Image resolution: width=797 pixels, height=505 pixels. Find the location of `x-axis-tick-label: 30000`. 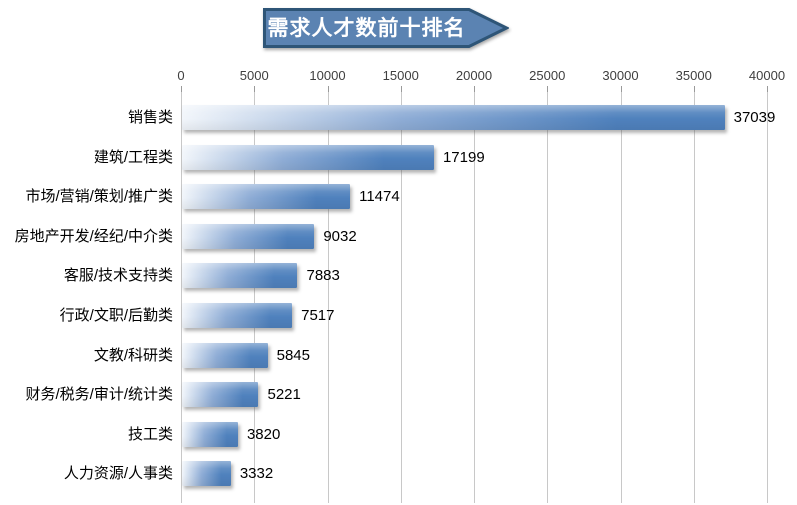

x-axis-tick-label: 30000 is located at coordinates (620, 75).